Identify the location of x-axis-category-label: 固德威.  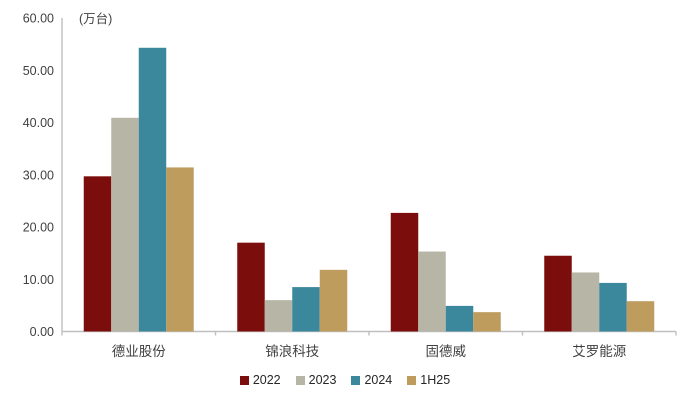
(446, 351).